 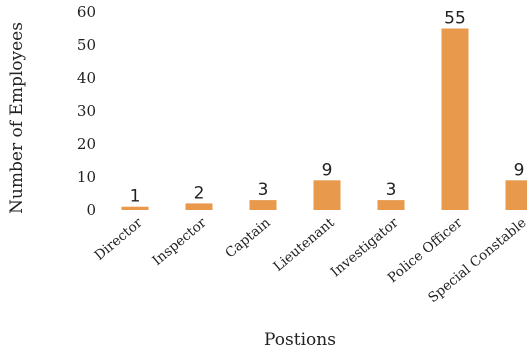 What do you see at coordinates (300, 340) in the screenshot?
I see `x-axis-title: Postions` at bounding box center [300, 340].